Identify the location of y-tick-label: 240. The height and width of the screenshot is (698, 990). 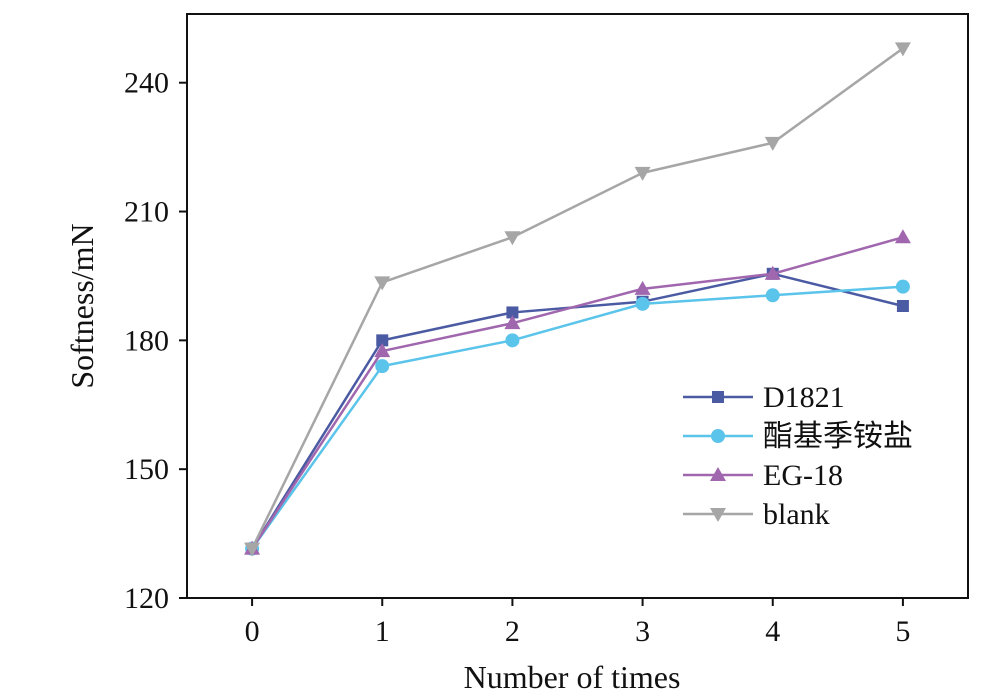
(146, 83).